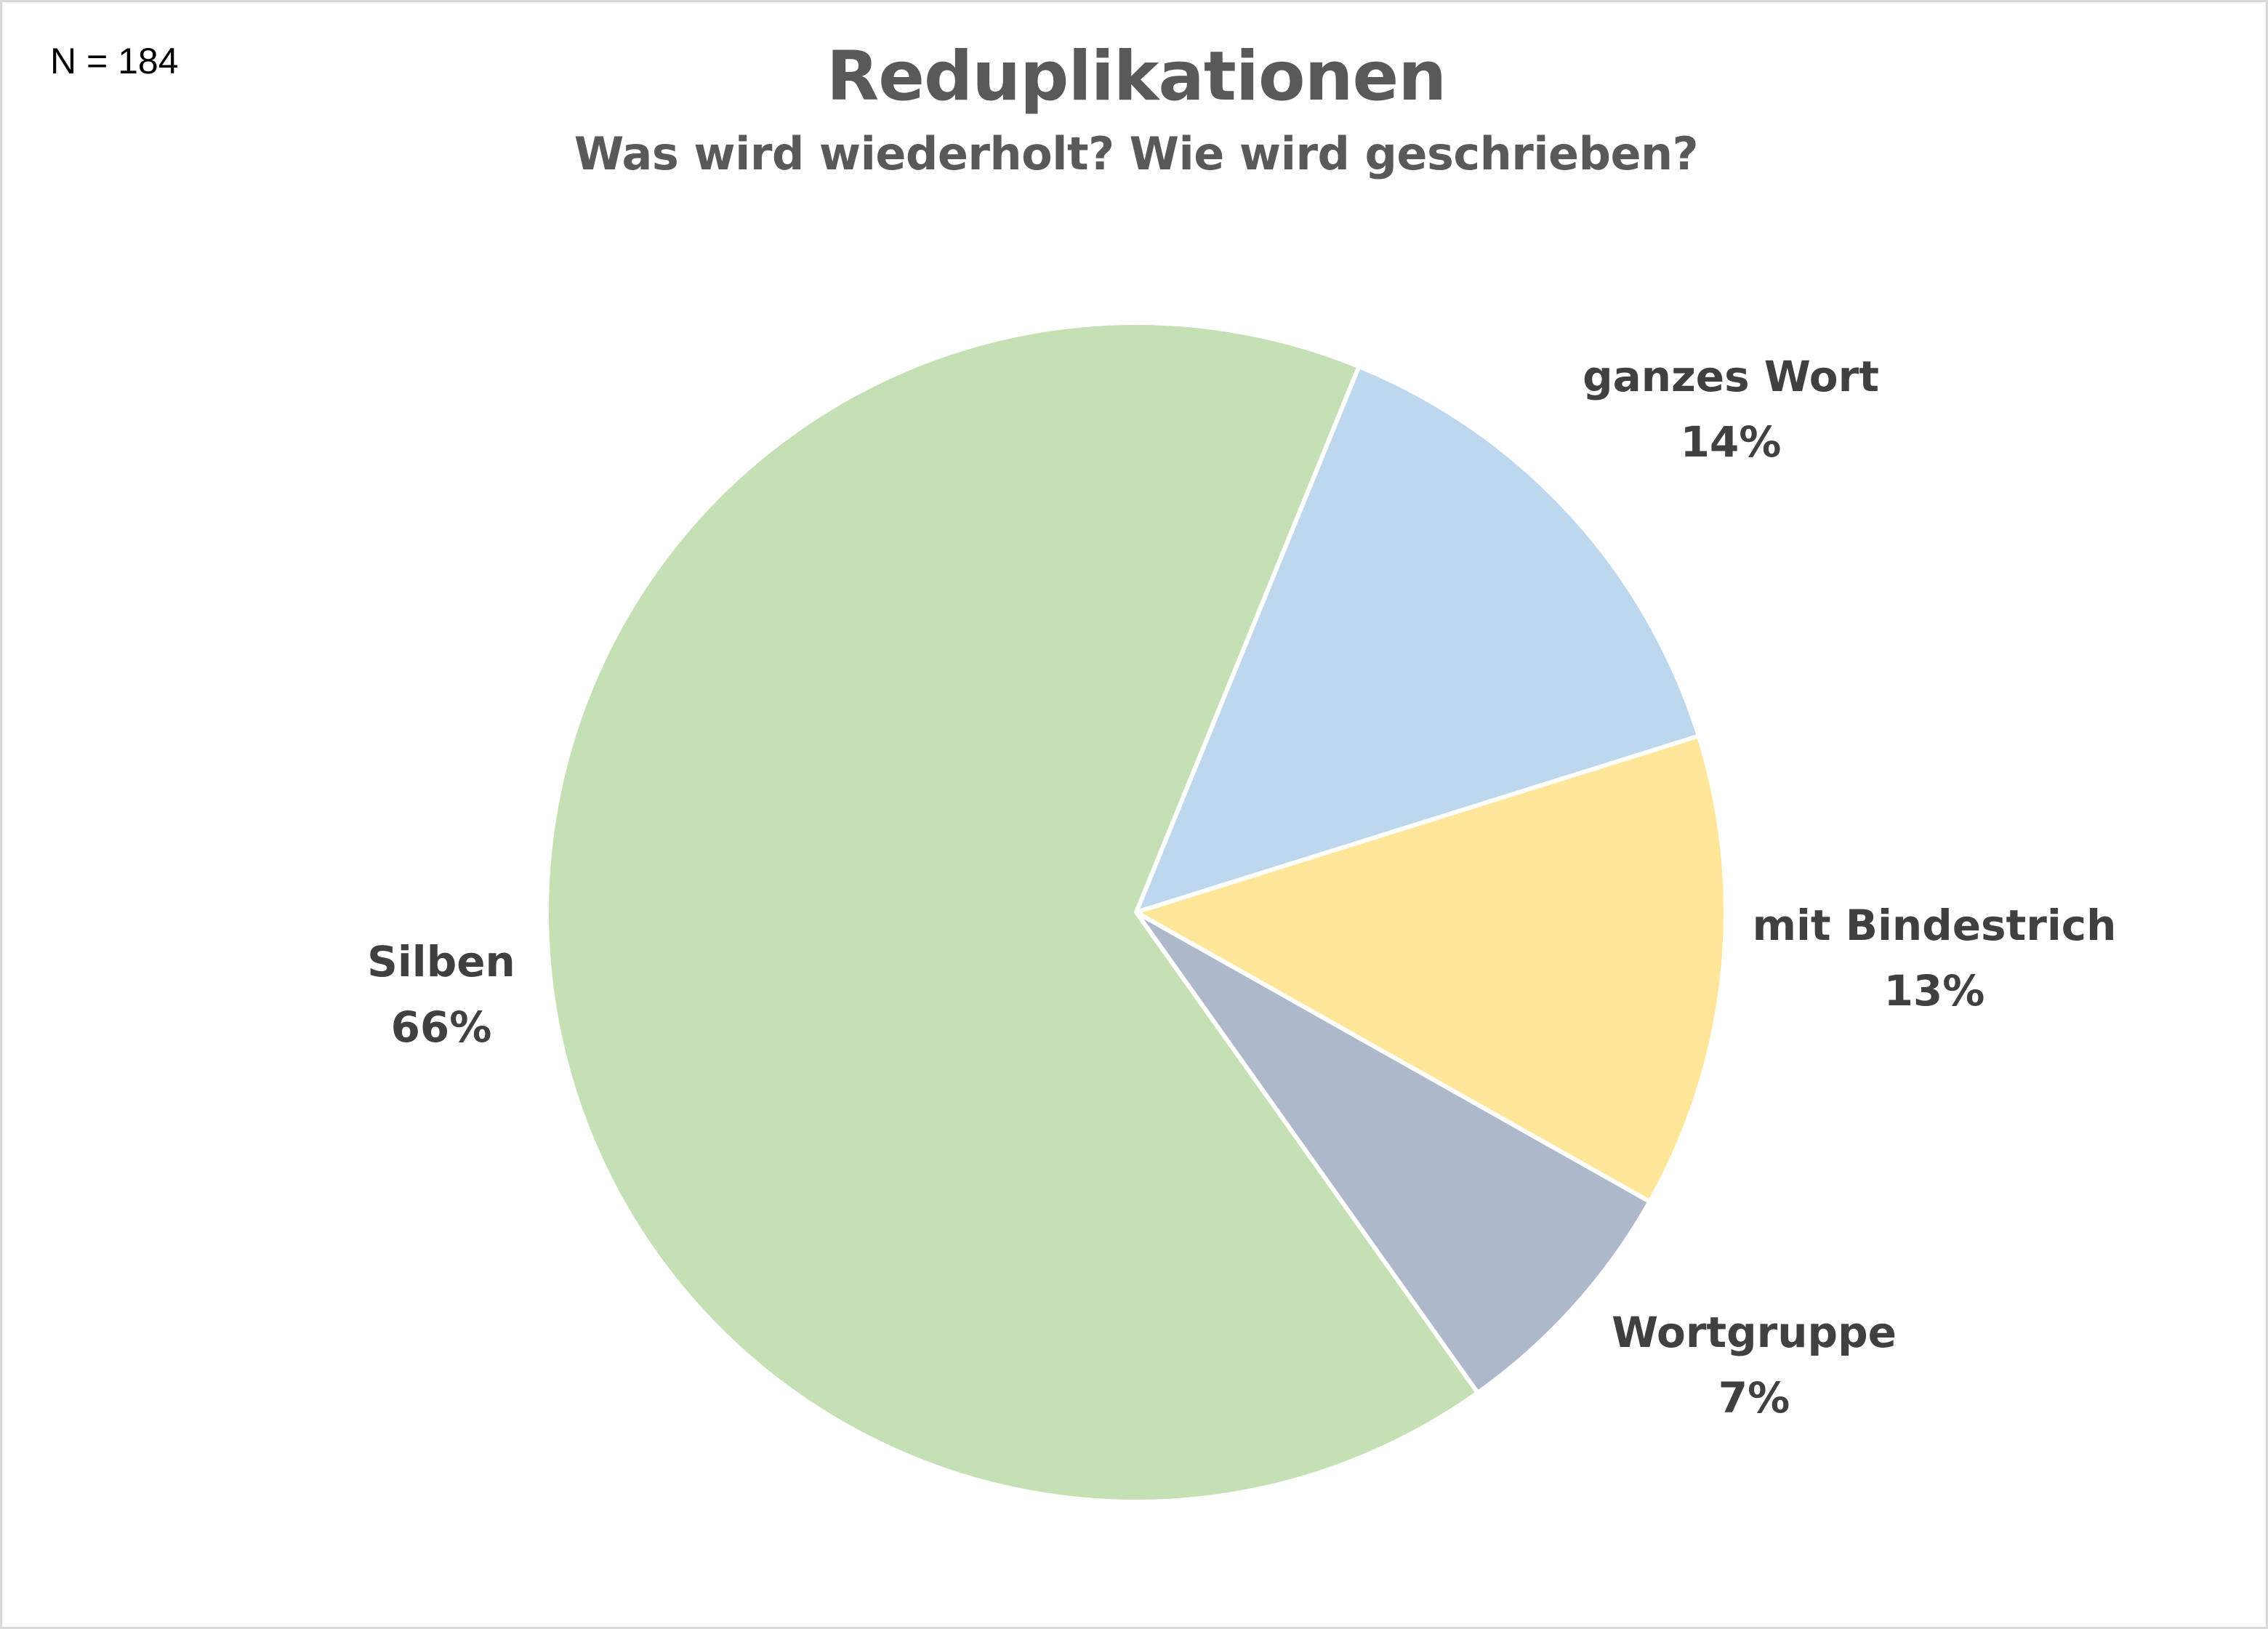  What do you see at coordinates (441, 961) in the screenshot?
I see `slice-category-name: Silben` at bounding box center [441, 961].